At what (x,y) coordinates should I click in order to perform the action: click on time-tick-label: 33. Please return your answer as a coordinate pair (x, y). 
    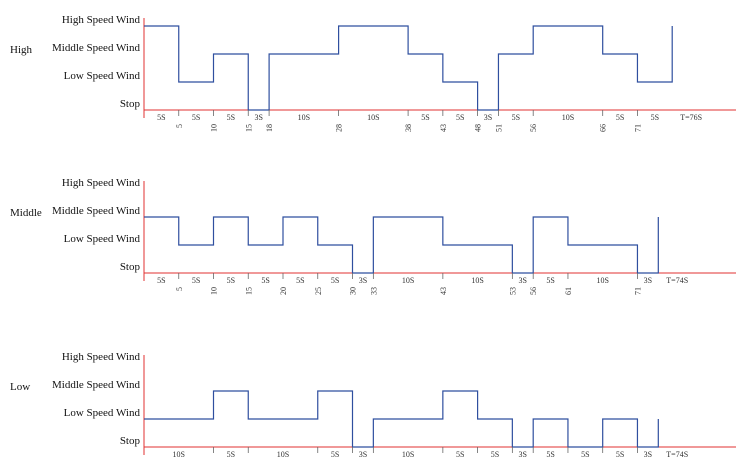
    Looking at the image, I should click on (373, 291).